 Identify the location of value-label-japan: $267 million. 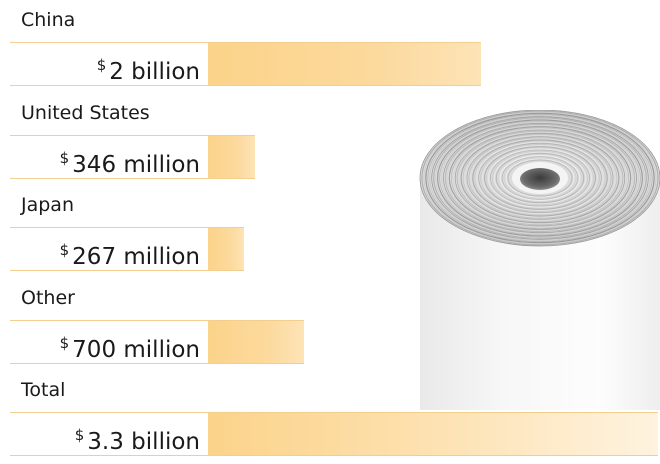
(109, 249).